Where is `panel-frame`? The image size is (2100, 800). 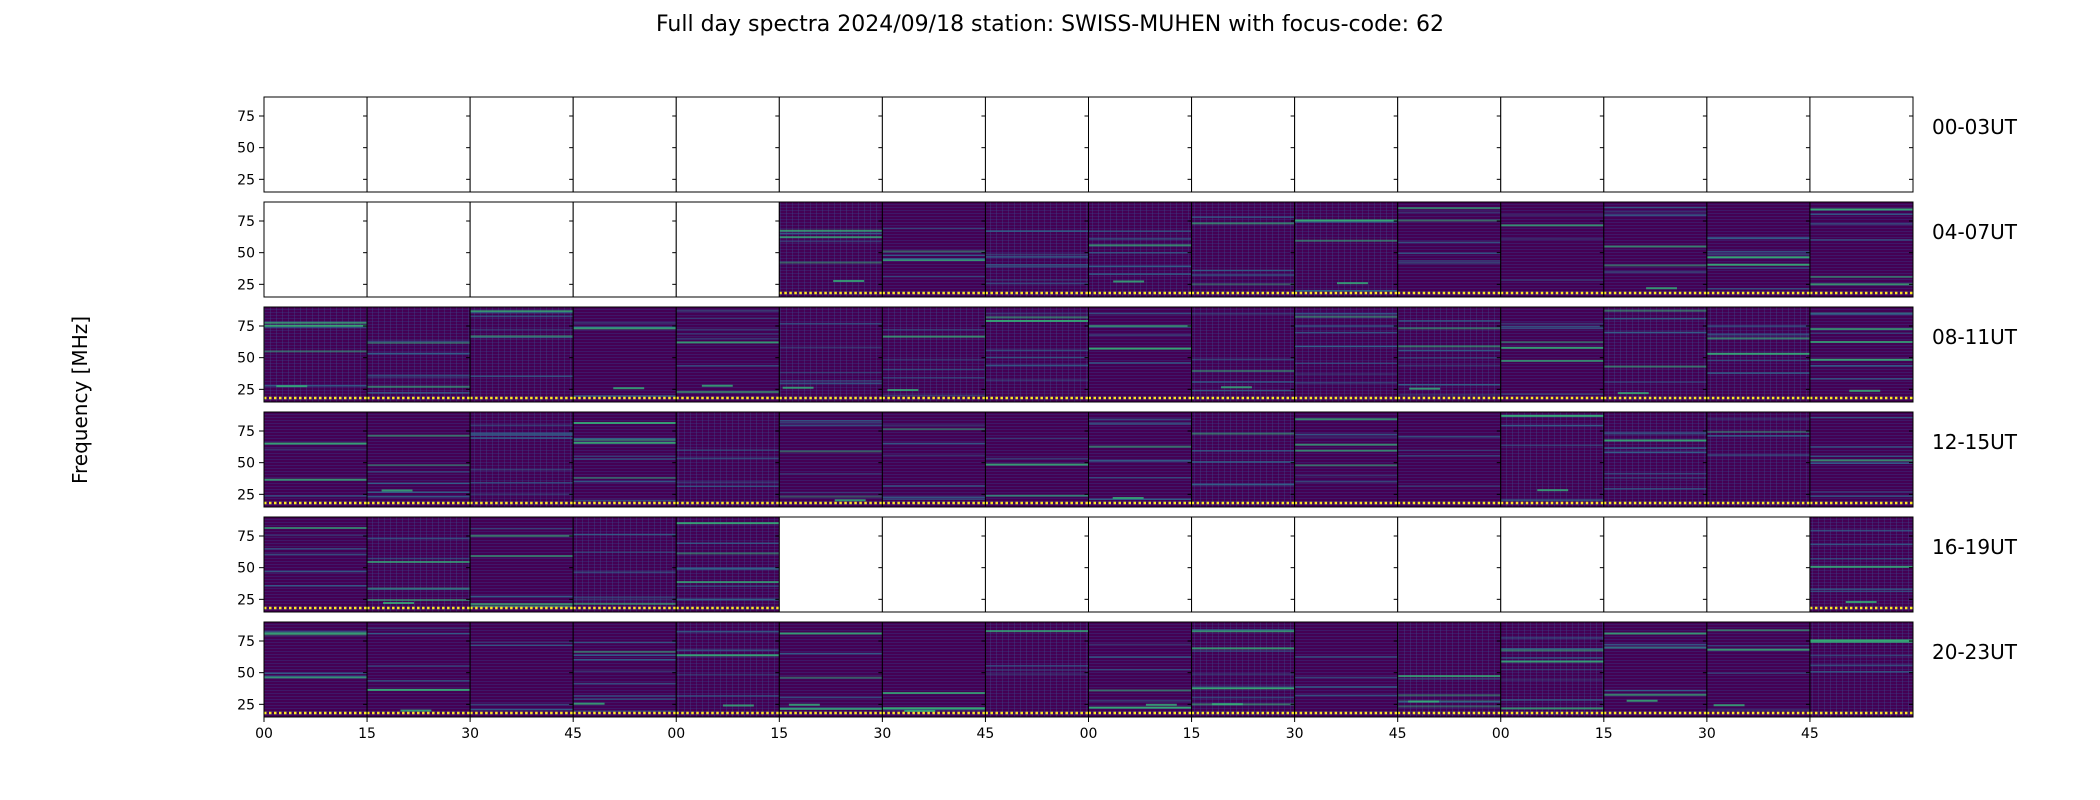 panel-frame is located at coordinates (1861, 249).